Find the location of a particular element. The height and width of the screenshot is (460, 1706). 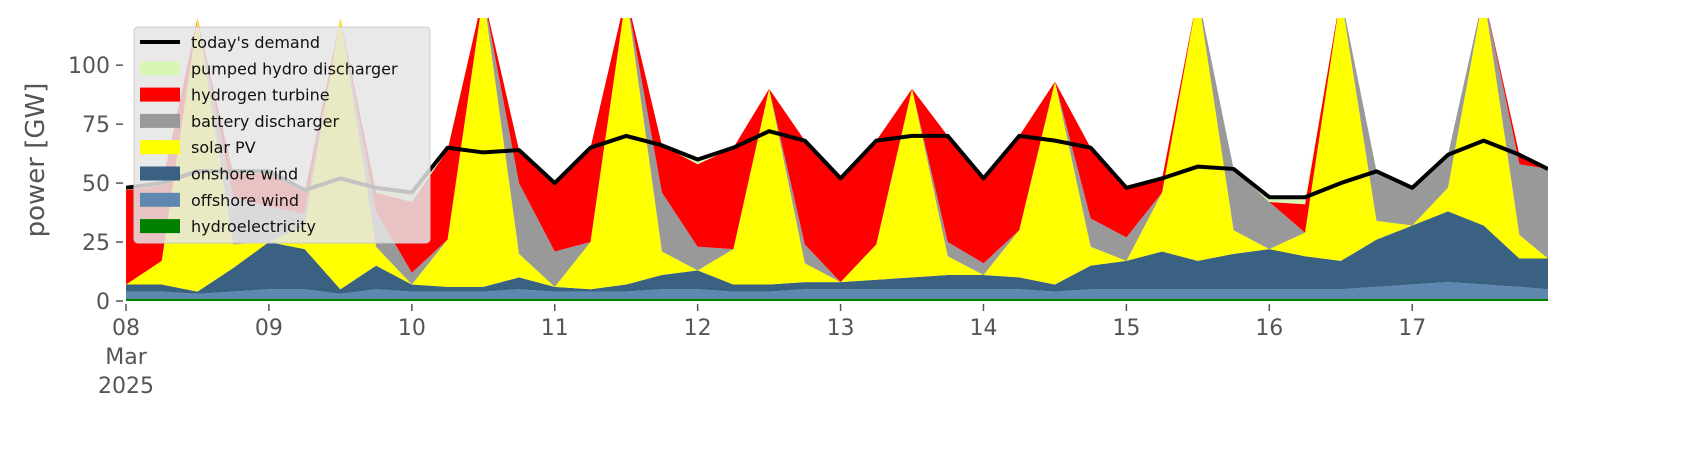

y-tick-label: 100 is located at coordinates (89, 66).